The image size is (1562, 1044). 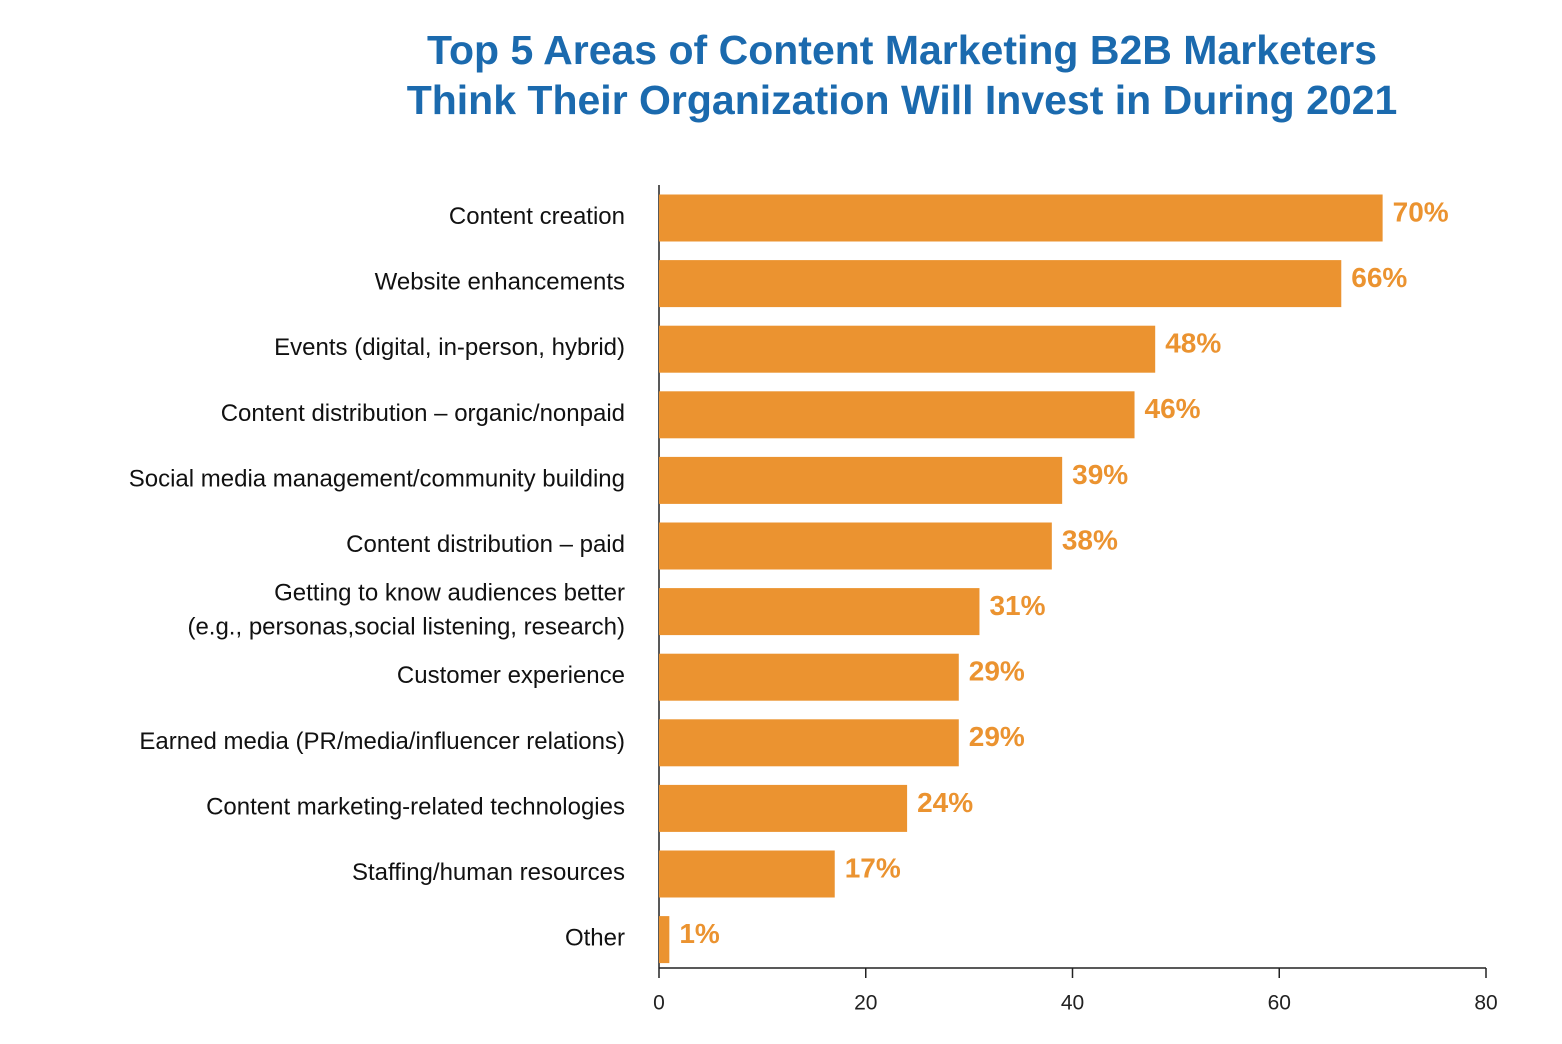 I want to click on value-label: 39%, so click(x=1100, y=474).